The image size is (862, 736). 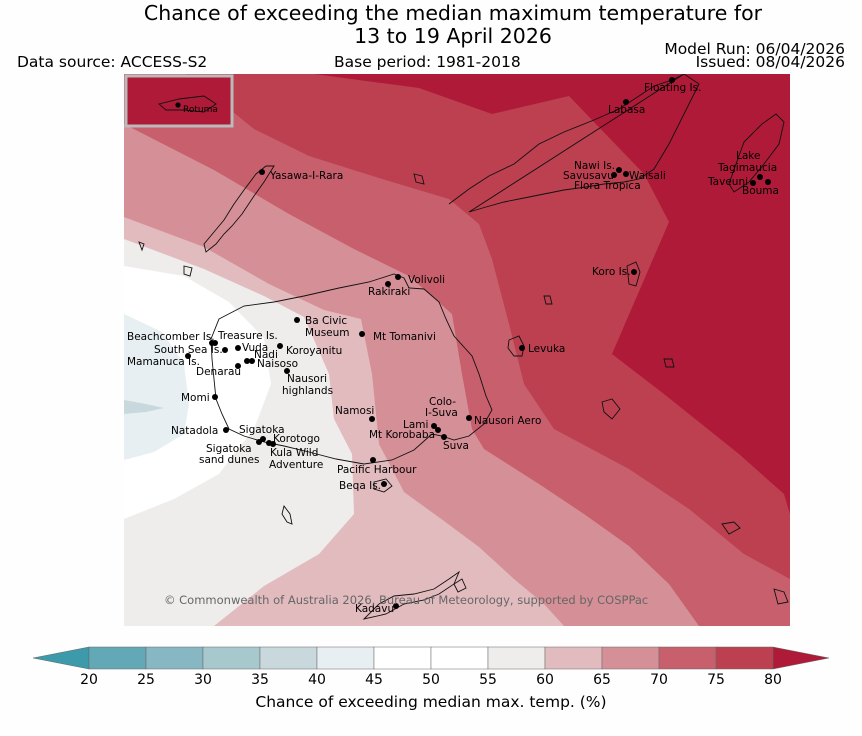 What do you see at coordinates (434, 426) in the screenshot?
I see `place-marker-lami` at bounding box center [434, 426].